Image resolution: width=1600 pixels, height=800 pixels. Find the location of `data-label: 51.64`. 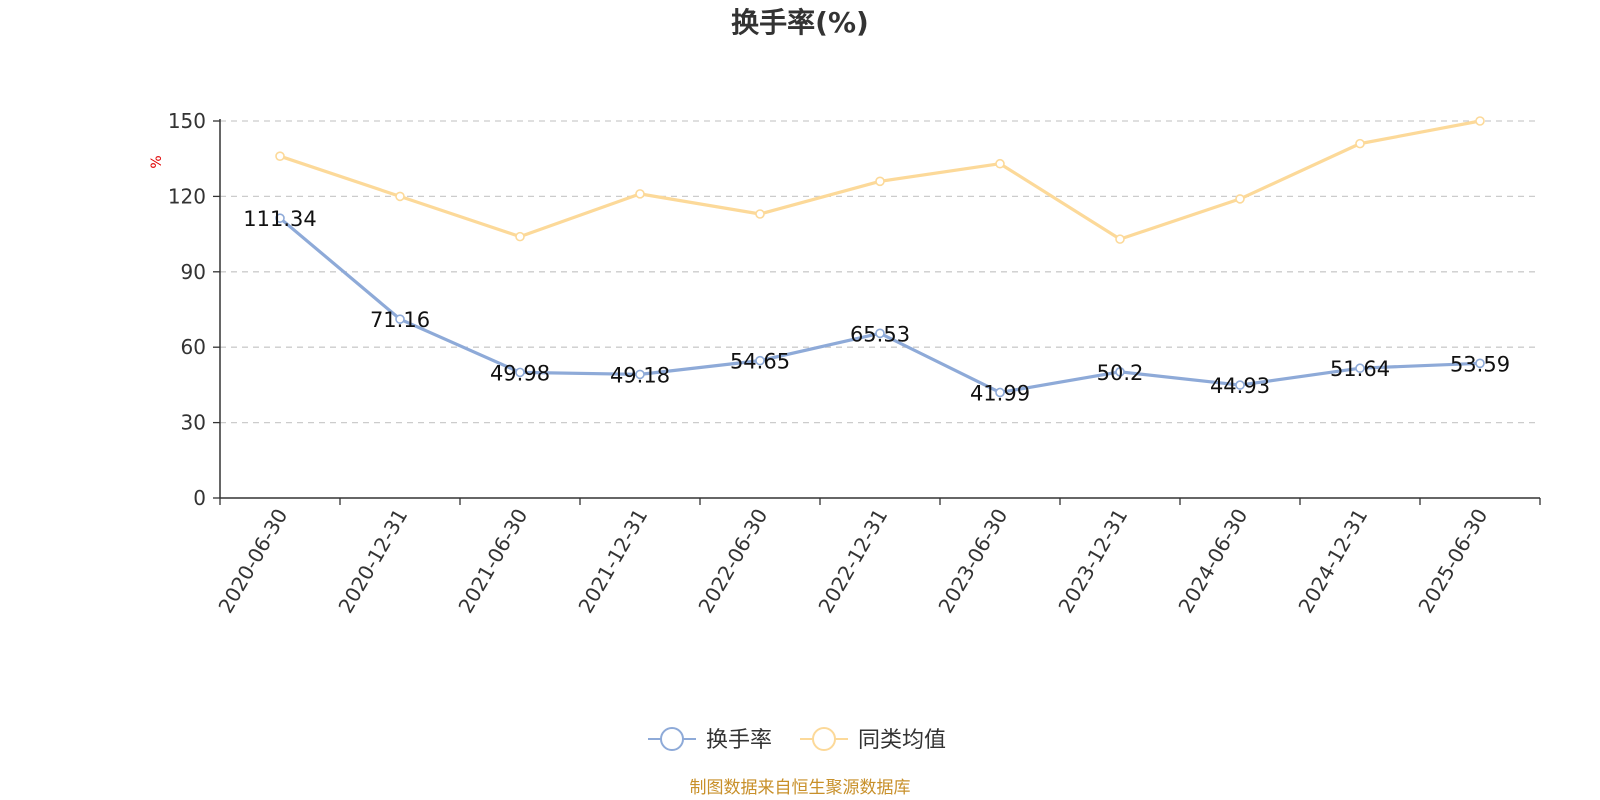

data-label: 51.64 is located at coordinates (1360, 369).